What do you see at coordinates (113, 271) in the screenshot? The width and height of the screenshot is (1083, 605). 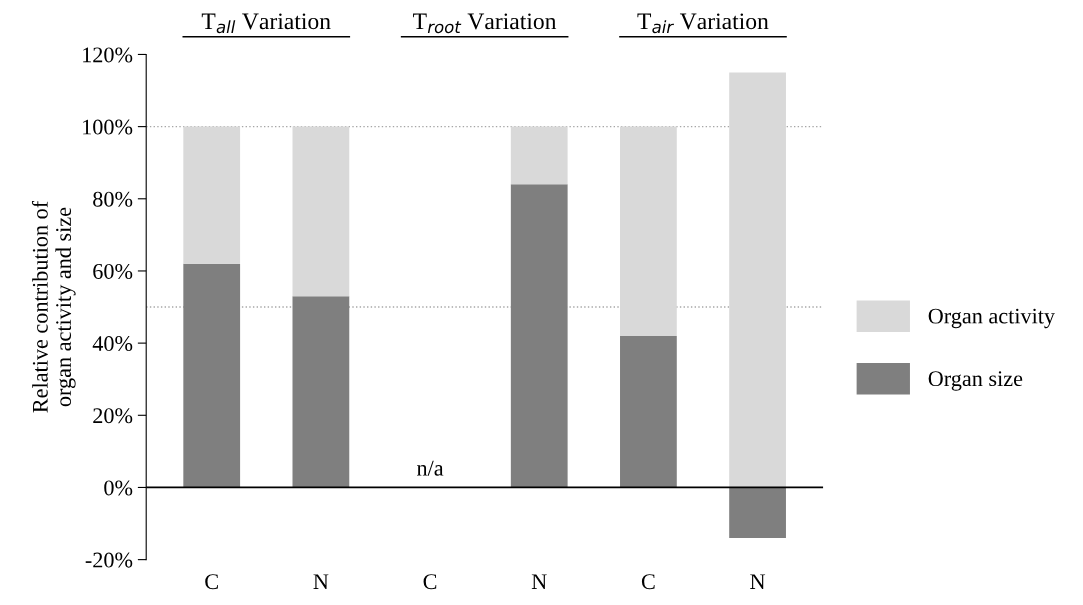 I see `y-tick-label: 60%` at bounding box center [113, 271].